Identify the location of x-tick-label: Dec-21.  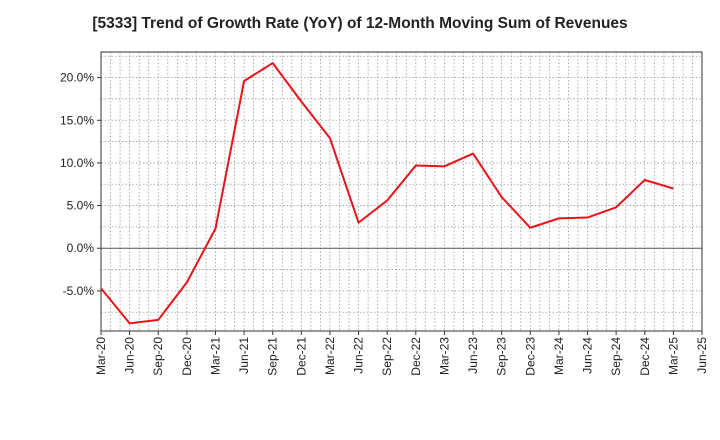
(301, 356).